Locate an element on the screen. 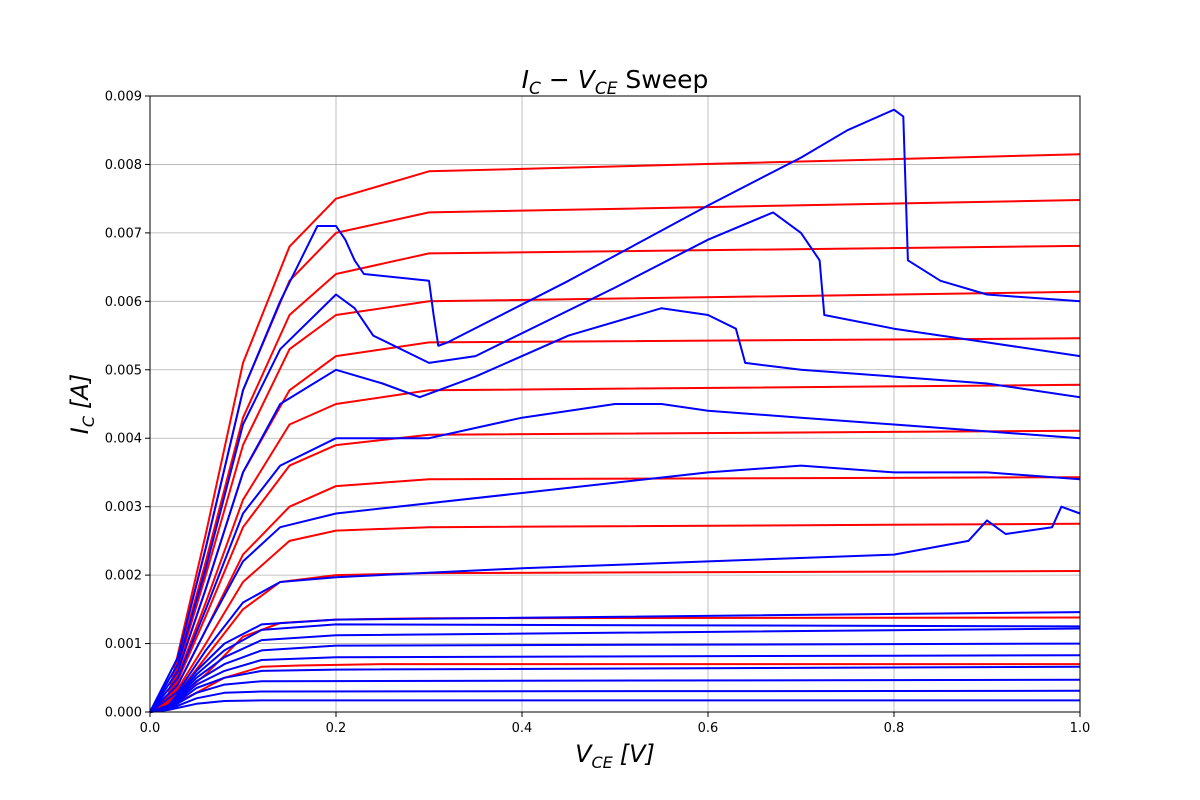  chart-title: IC − VCE Sweep is located at coordinates (615, 82).